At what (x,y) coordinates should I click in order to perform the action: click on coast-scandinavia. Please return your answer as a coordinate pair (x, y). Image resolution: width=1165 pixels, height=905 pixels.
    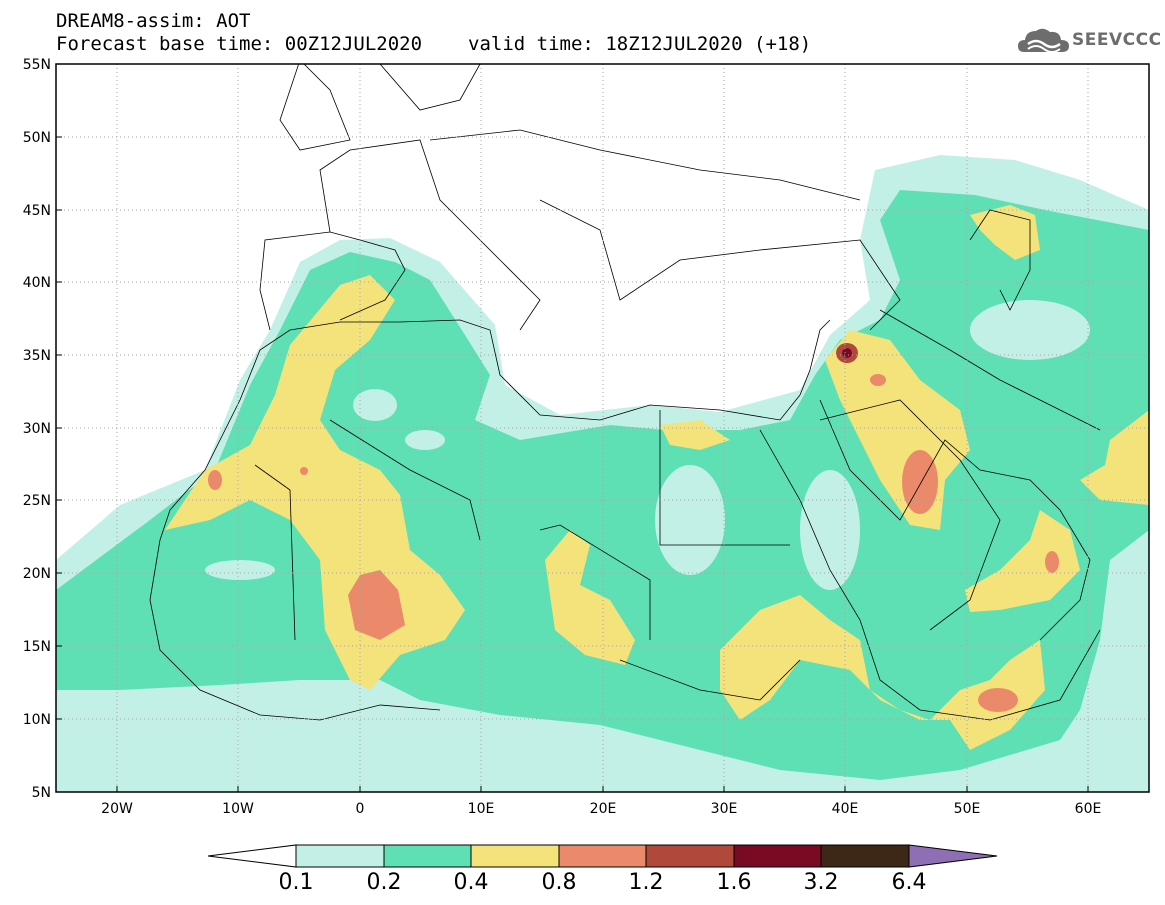
    Looking at the image, I should click on (430, 87).